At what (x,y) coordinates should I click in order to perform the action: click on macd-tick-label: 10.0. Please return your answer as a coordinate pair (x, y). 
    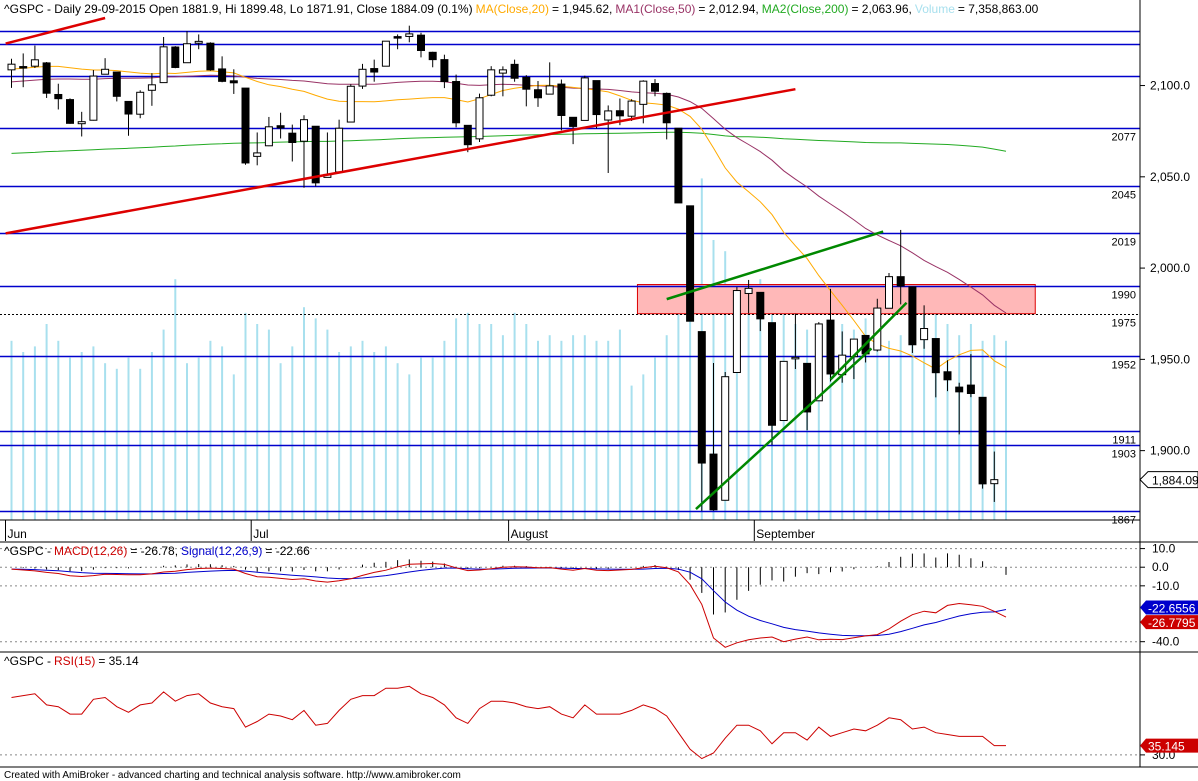
    Looking at the image, I should click on (1164, 549).